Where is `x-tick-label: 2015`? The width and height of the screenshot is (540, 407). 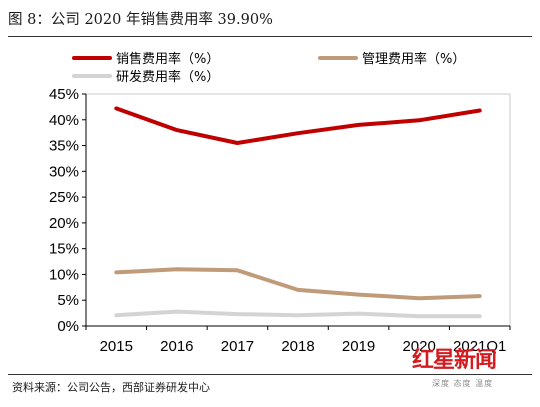 x-tick-label: 2015 is located at coordinates (116, 346).